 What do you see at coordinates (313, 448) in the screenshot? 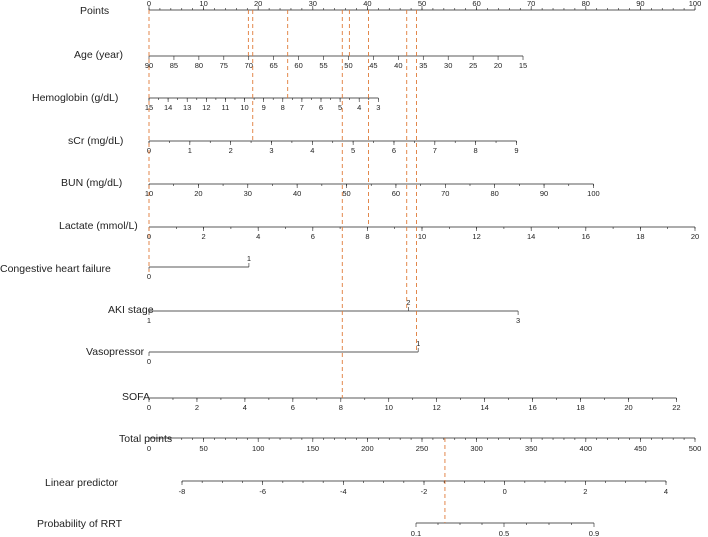
I see `total-points-tick-label: 150` at bounding box center [313, 448].